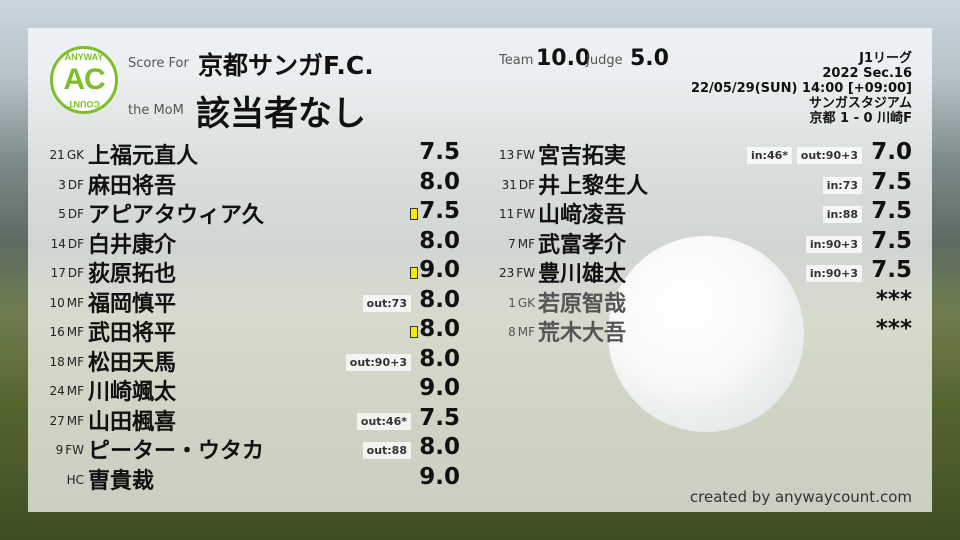 The height and width of the screenshot is (540, 960). What do you see at coordinates (84, 57) in the screenshot?
I see `logo-top-text: ANYWAY` at bounding box center [84, 57].